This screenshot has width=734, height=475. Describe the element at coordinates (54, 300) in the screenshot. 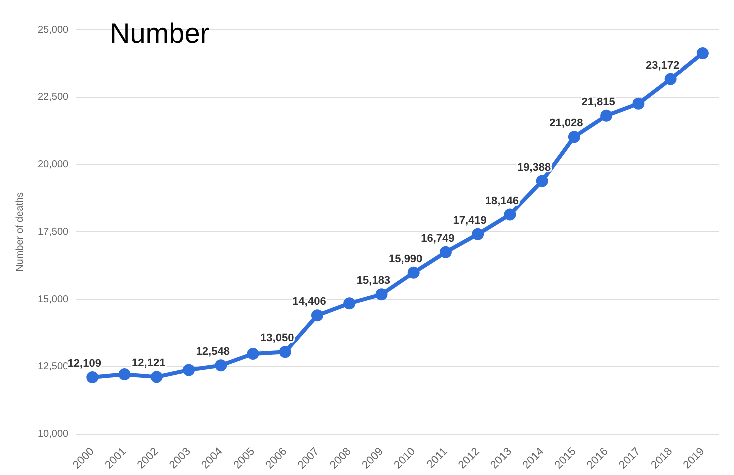

I see `y-tick-label: 15,000` at that location.